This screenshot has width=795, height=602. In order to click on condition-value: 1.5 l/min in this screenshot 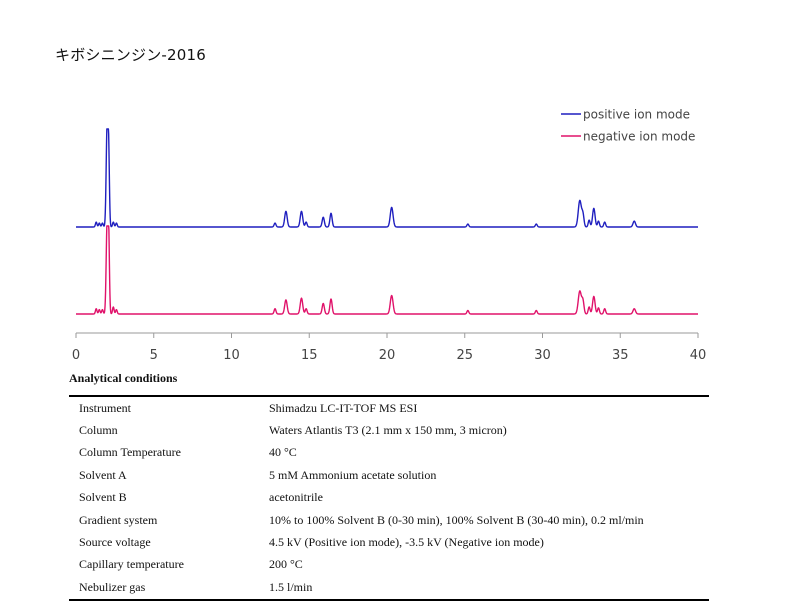, I will do `click(291, 586)`.